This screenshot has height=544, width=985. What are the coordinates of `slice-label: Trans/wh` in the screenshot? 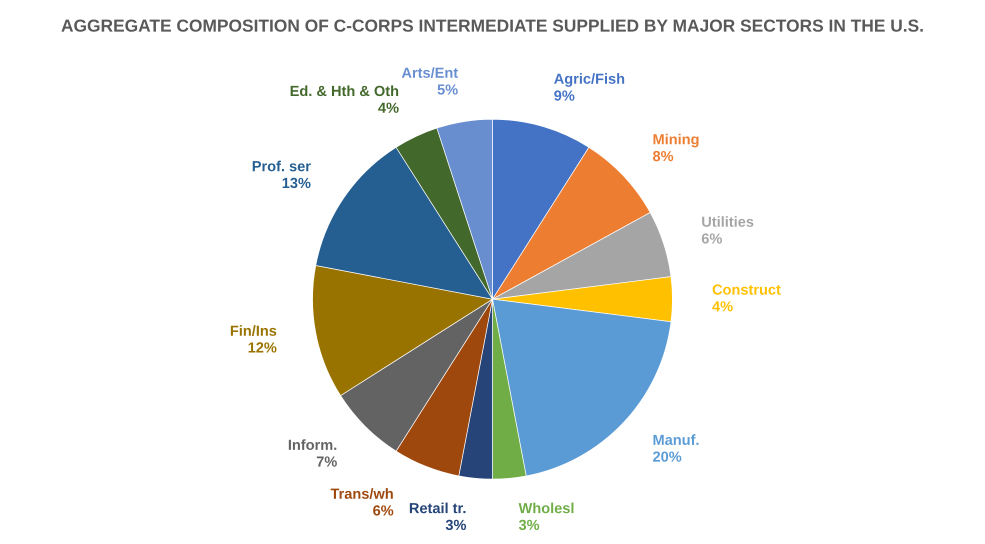 It's located at (361, 493).